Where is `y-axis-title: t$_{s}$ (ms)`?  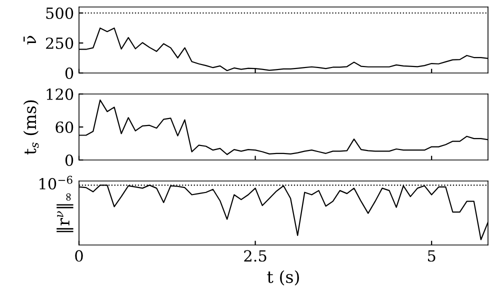
y-axis-title: t$_{s}$ (ms) is located at coordinates (31, 127).